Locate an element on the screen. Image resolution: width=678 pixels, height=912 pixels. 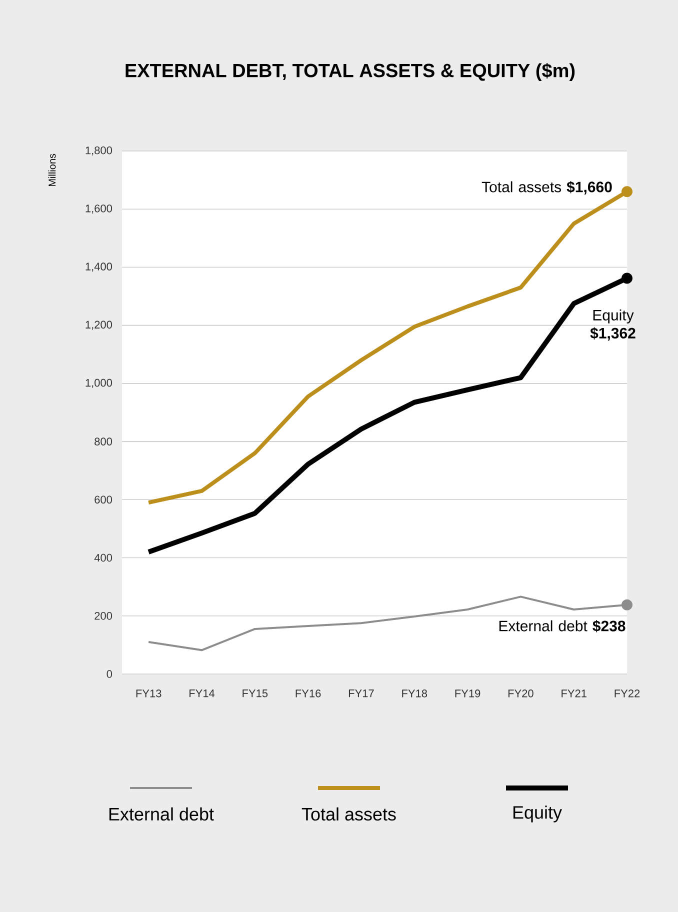
y-tick-label: 1,800 is located at coordinates (99, 151).